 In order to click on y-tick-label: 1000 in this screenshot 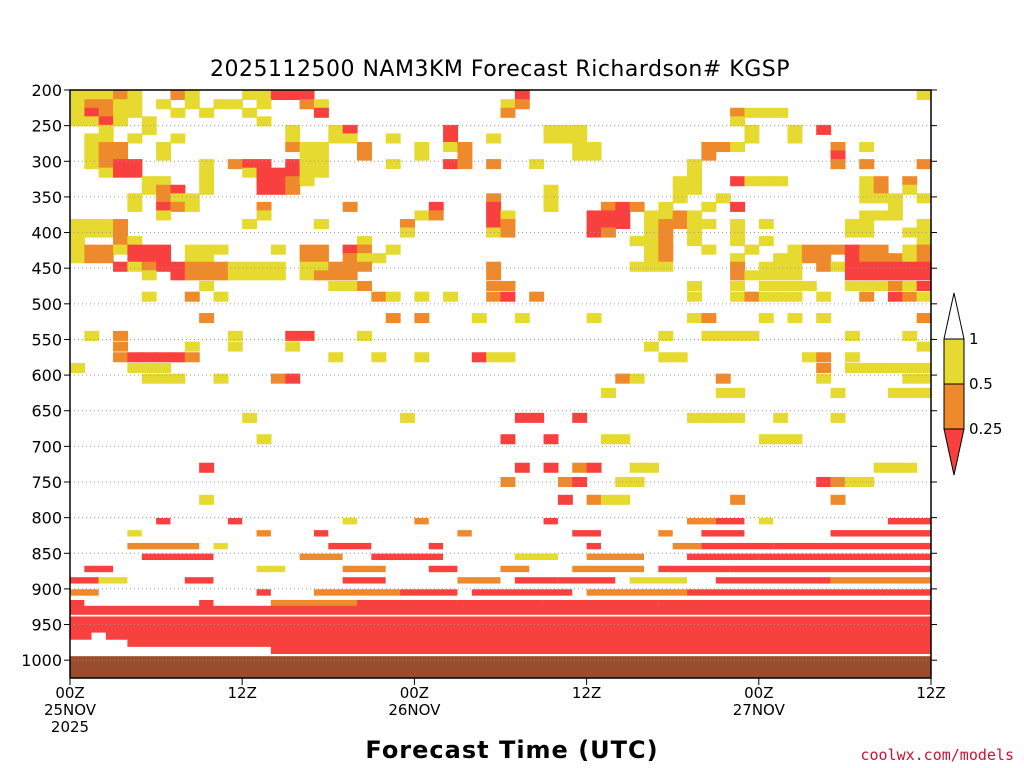, I will do `click(41, 660)`.